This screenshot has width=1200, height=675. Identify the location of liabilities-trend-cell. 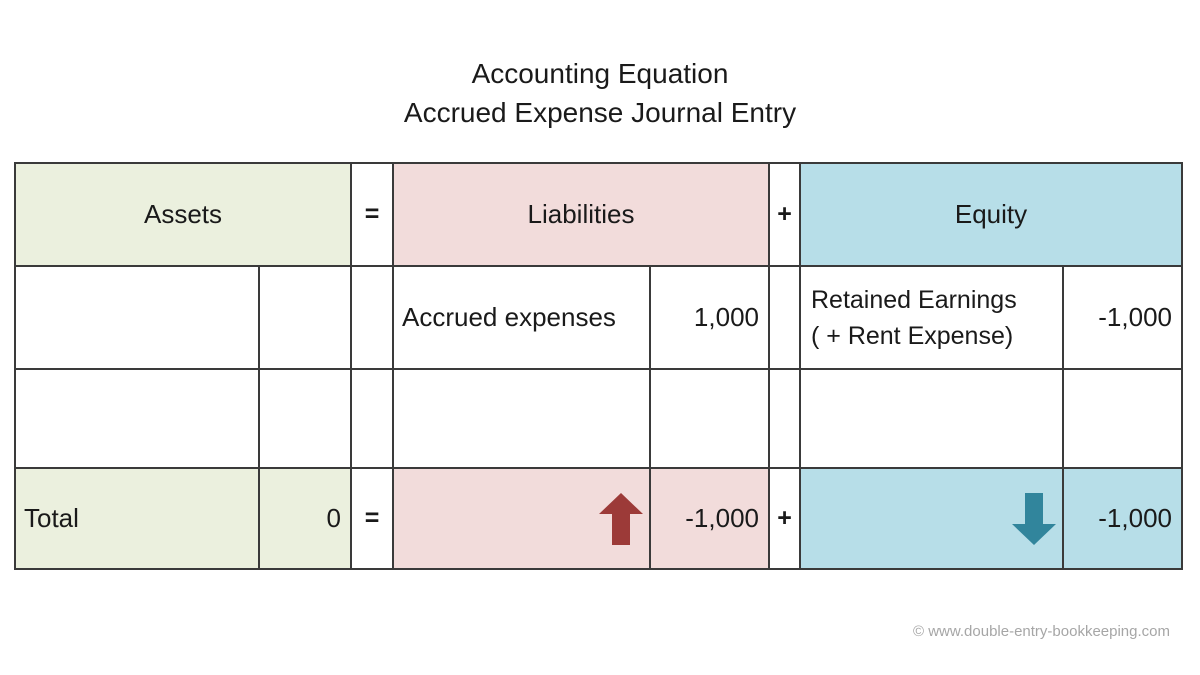
(521, 518).